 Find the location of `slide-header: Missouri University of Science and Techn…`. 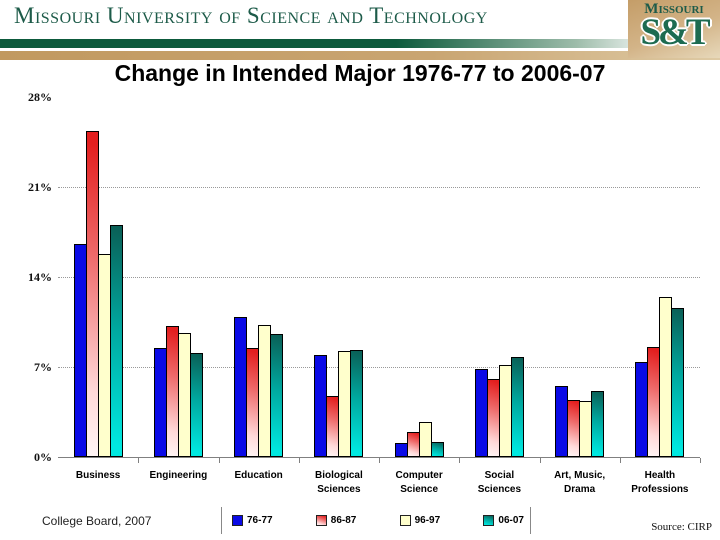

slide-header: Missouri University of Science and Techn… is located at coordinates (360, 30).